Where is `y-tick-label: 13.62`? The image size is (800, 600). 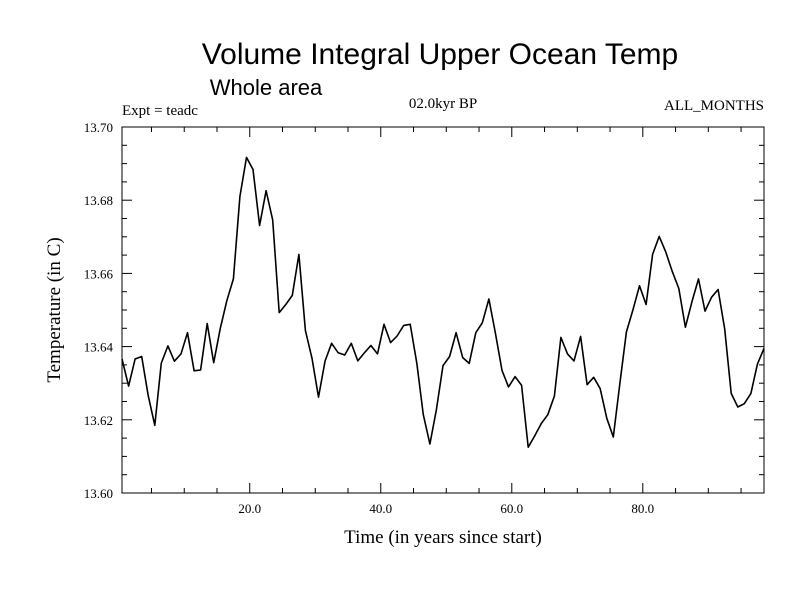
y-tick-label: 13.62 is located at coordinates (98, 420).